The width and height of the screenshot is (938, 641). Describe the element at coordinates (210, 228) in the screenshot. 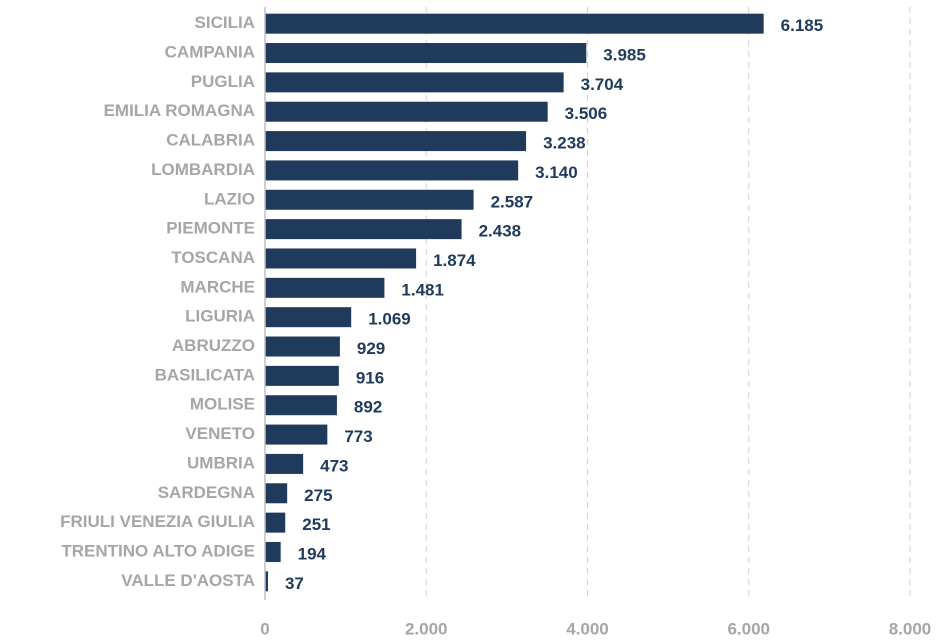

I see `y-tick-label: PIEMONTE` at that location.